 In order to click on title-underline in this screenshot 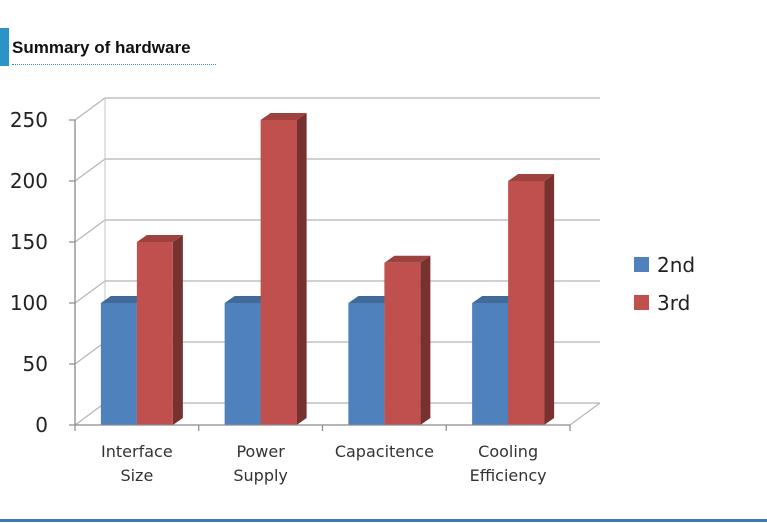, I will do `click(114, 64)`.